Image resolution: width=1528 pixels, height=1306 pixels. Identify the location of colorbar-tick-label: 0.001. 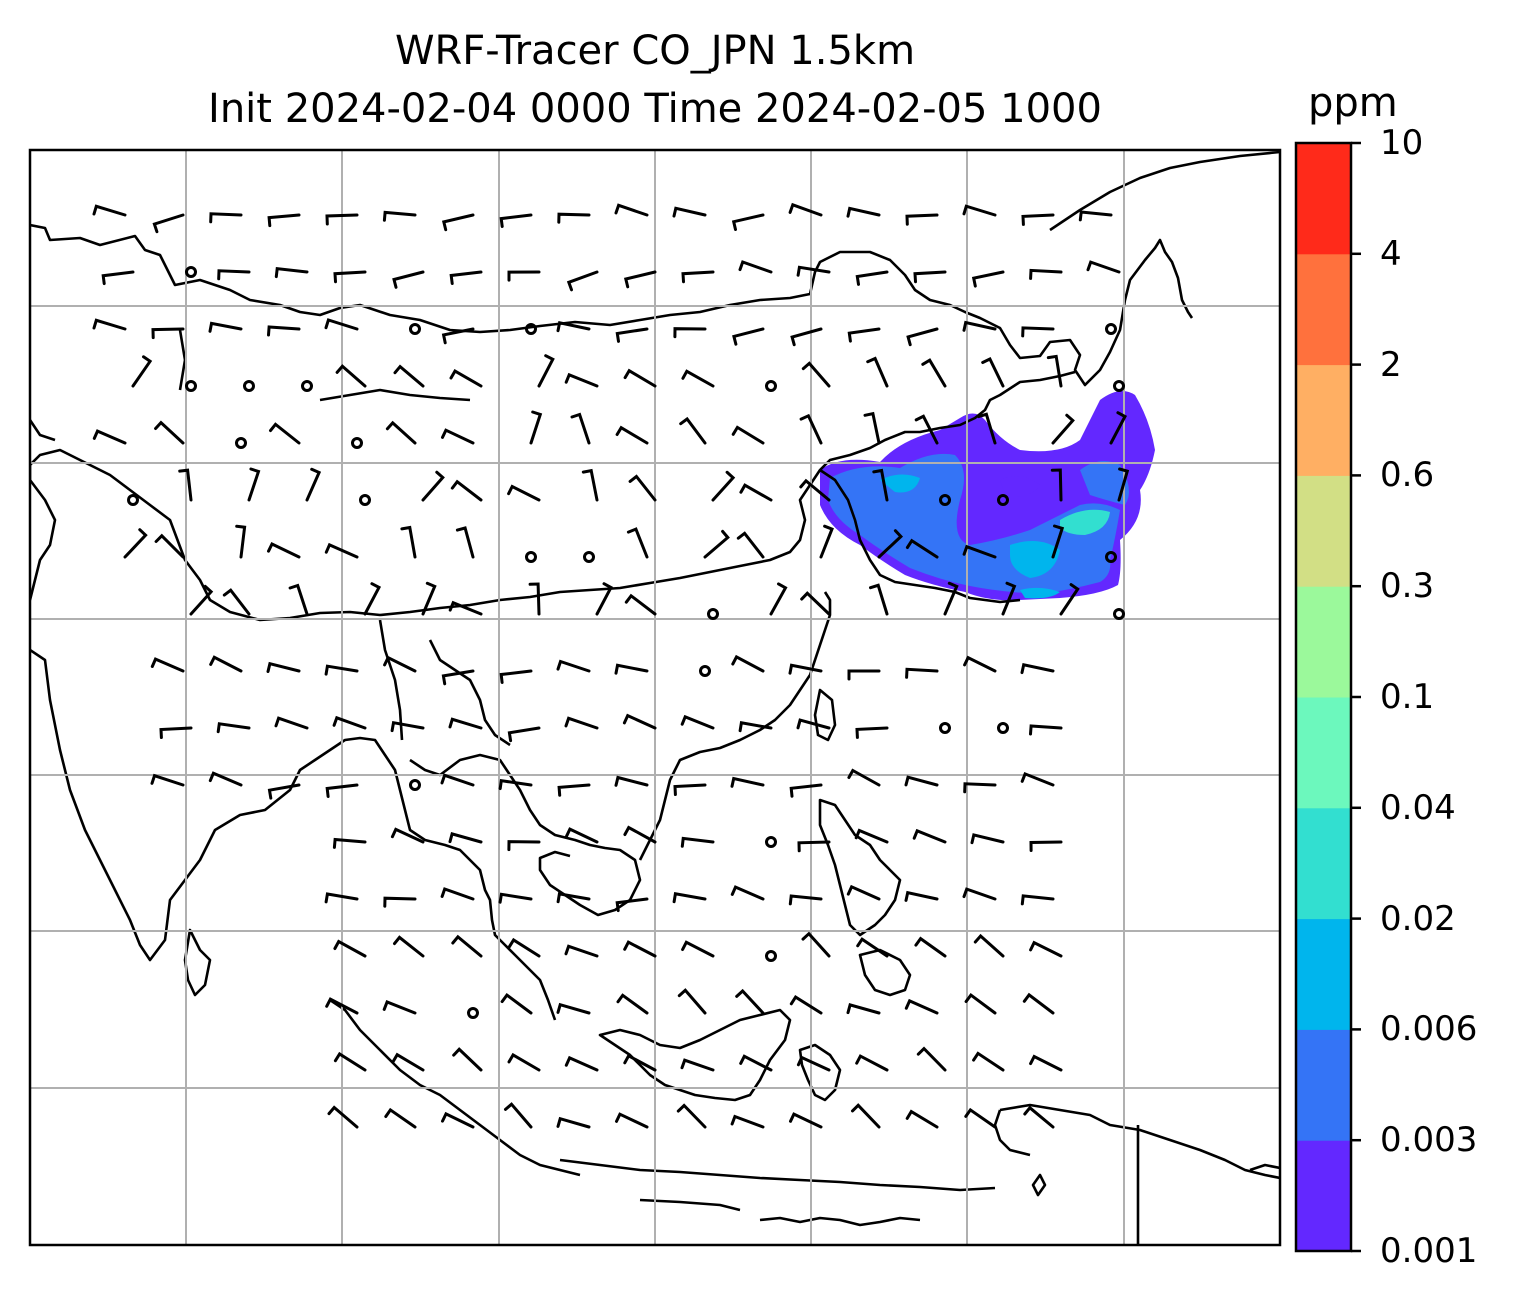
(1429, 1251).